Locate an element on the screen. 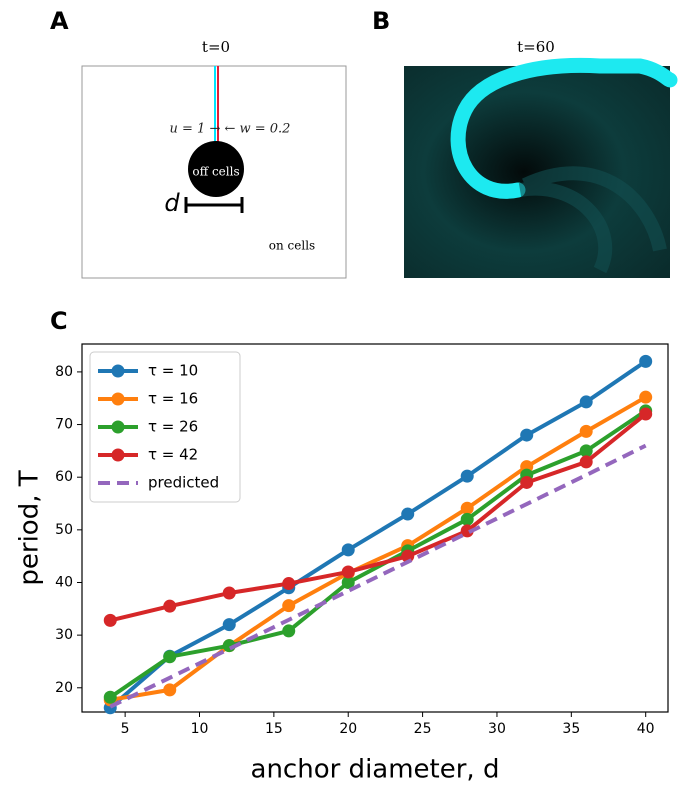 The width and height of the screenshot is (678, 790). panel-label: B is located at coordinates (381, 21).